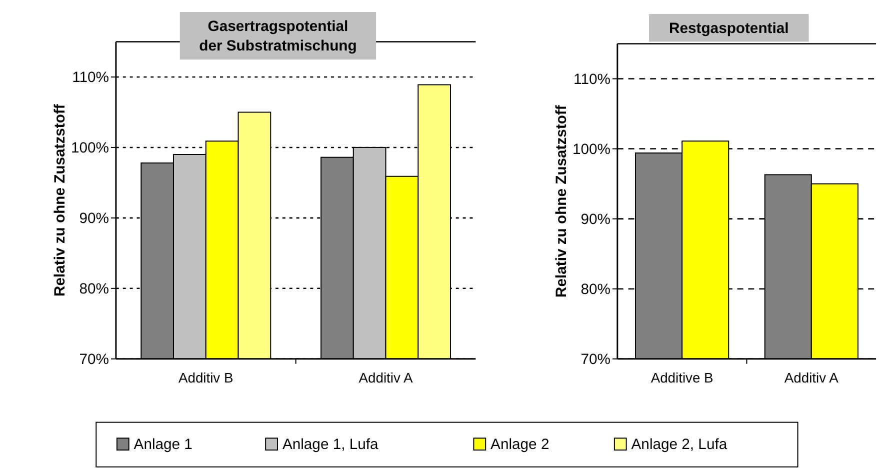  What do you see at coordinates (278, 36) in the screenshot?
I see `chart-title: Gasertragspotential der Substratmischung` at bounding box center [278, 36].